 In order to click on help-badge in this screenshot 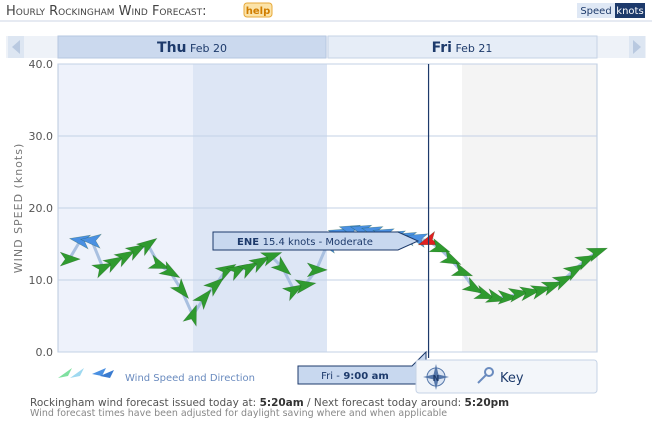, I will do `click(258, 10)`.